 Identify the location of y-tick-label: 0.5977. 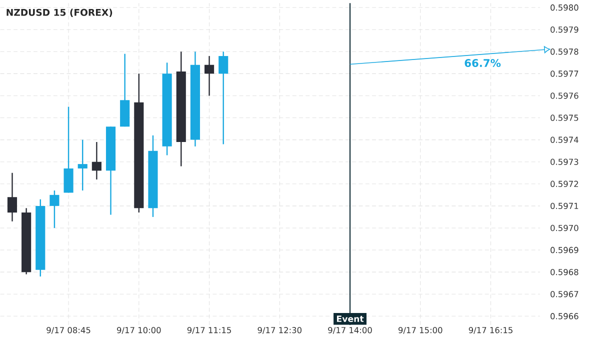
(564, 73).